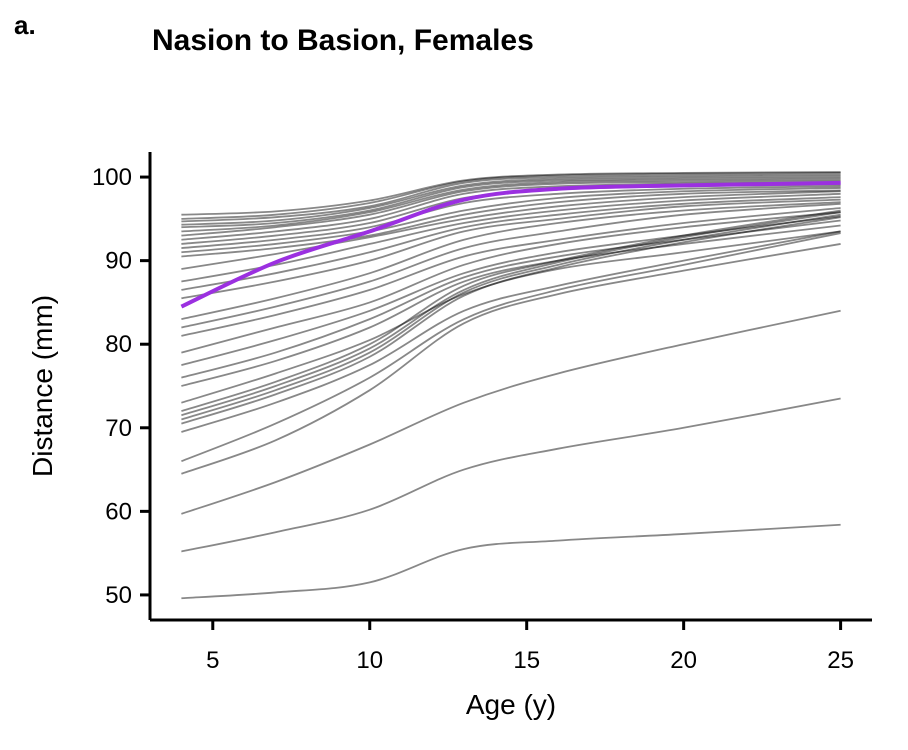  I want to click on x-ticks: 5 10 15 20 25, so click(530, 647).